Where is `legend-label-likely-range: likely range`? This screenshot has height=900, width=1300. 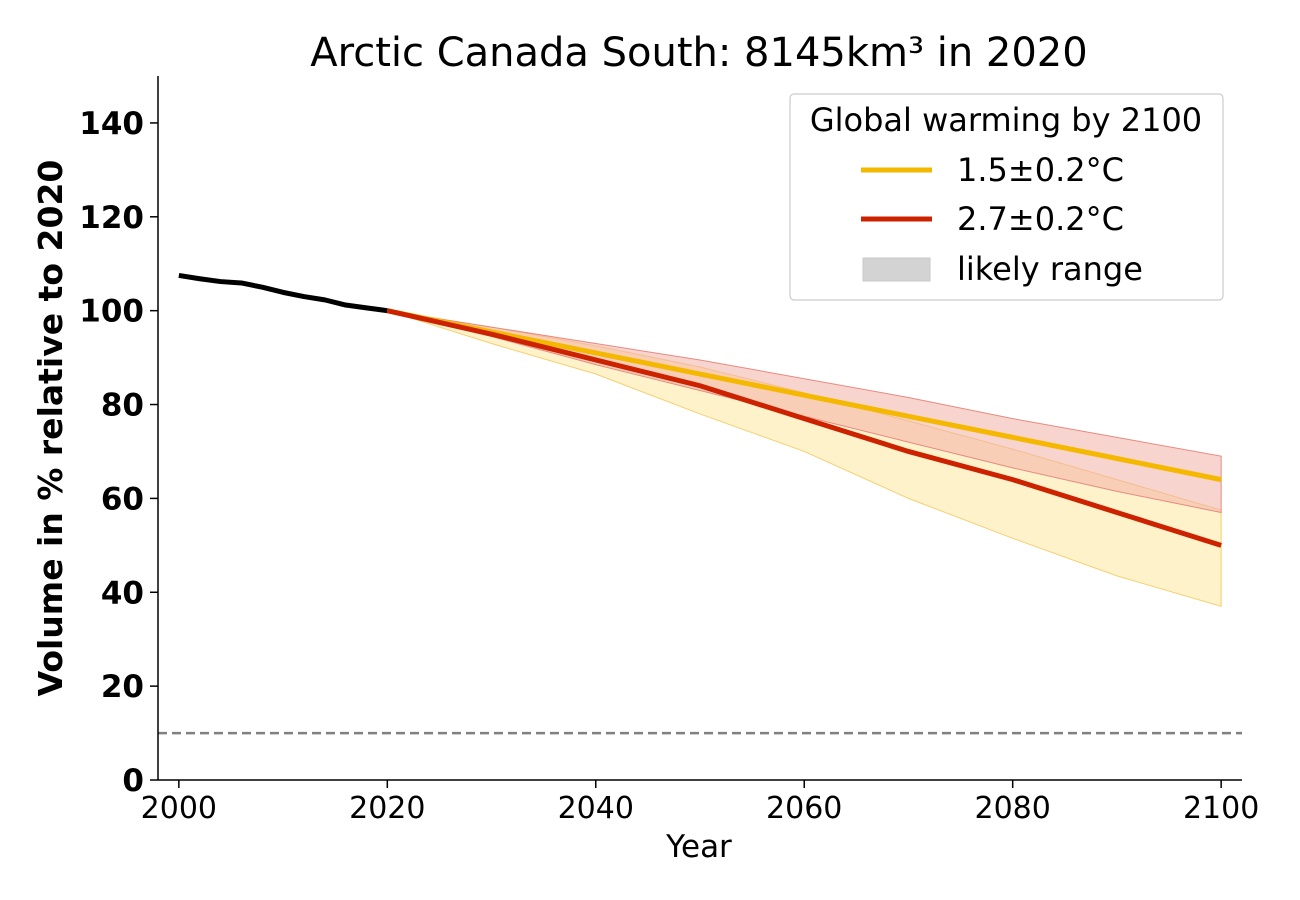 legend-label-likely-range: likely range is located at coordinates (1050, 269).